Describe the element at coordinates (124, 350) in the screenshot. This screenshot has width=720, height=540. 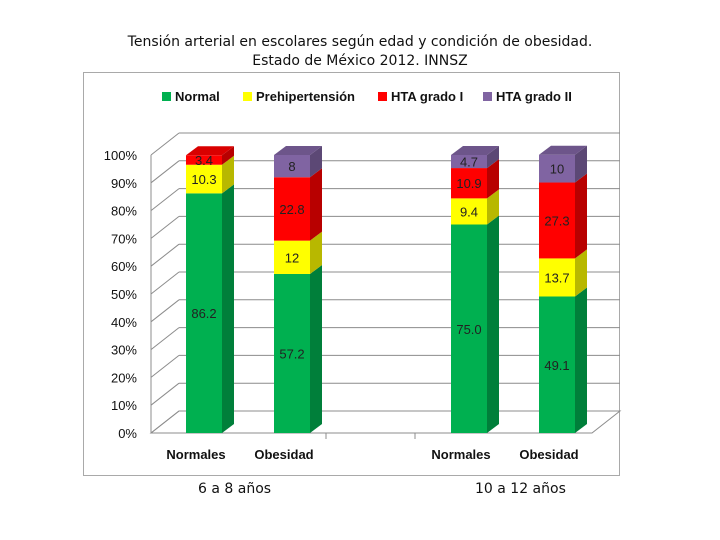
I see `y-tick-label: 30%` at that location.